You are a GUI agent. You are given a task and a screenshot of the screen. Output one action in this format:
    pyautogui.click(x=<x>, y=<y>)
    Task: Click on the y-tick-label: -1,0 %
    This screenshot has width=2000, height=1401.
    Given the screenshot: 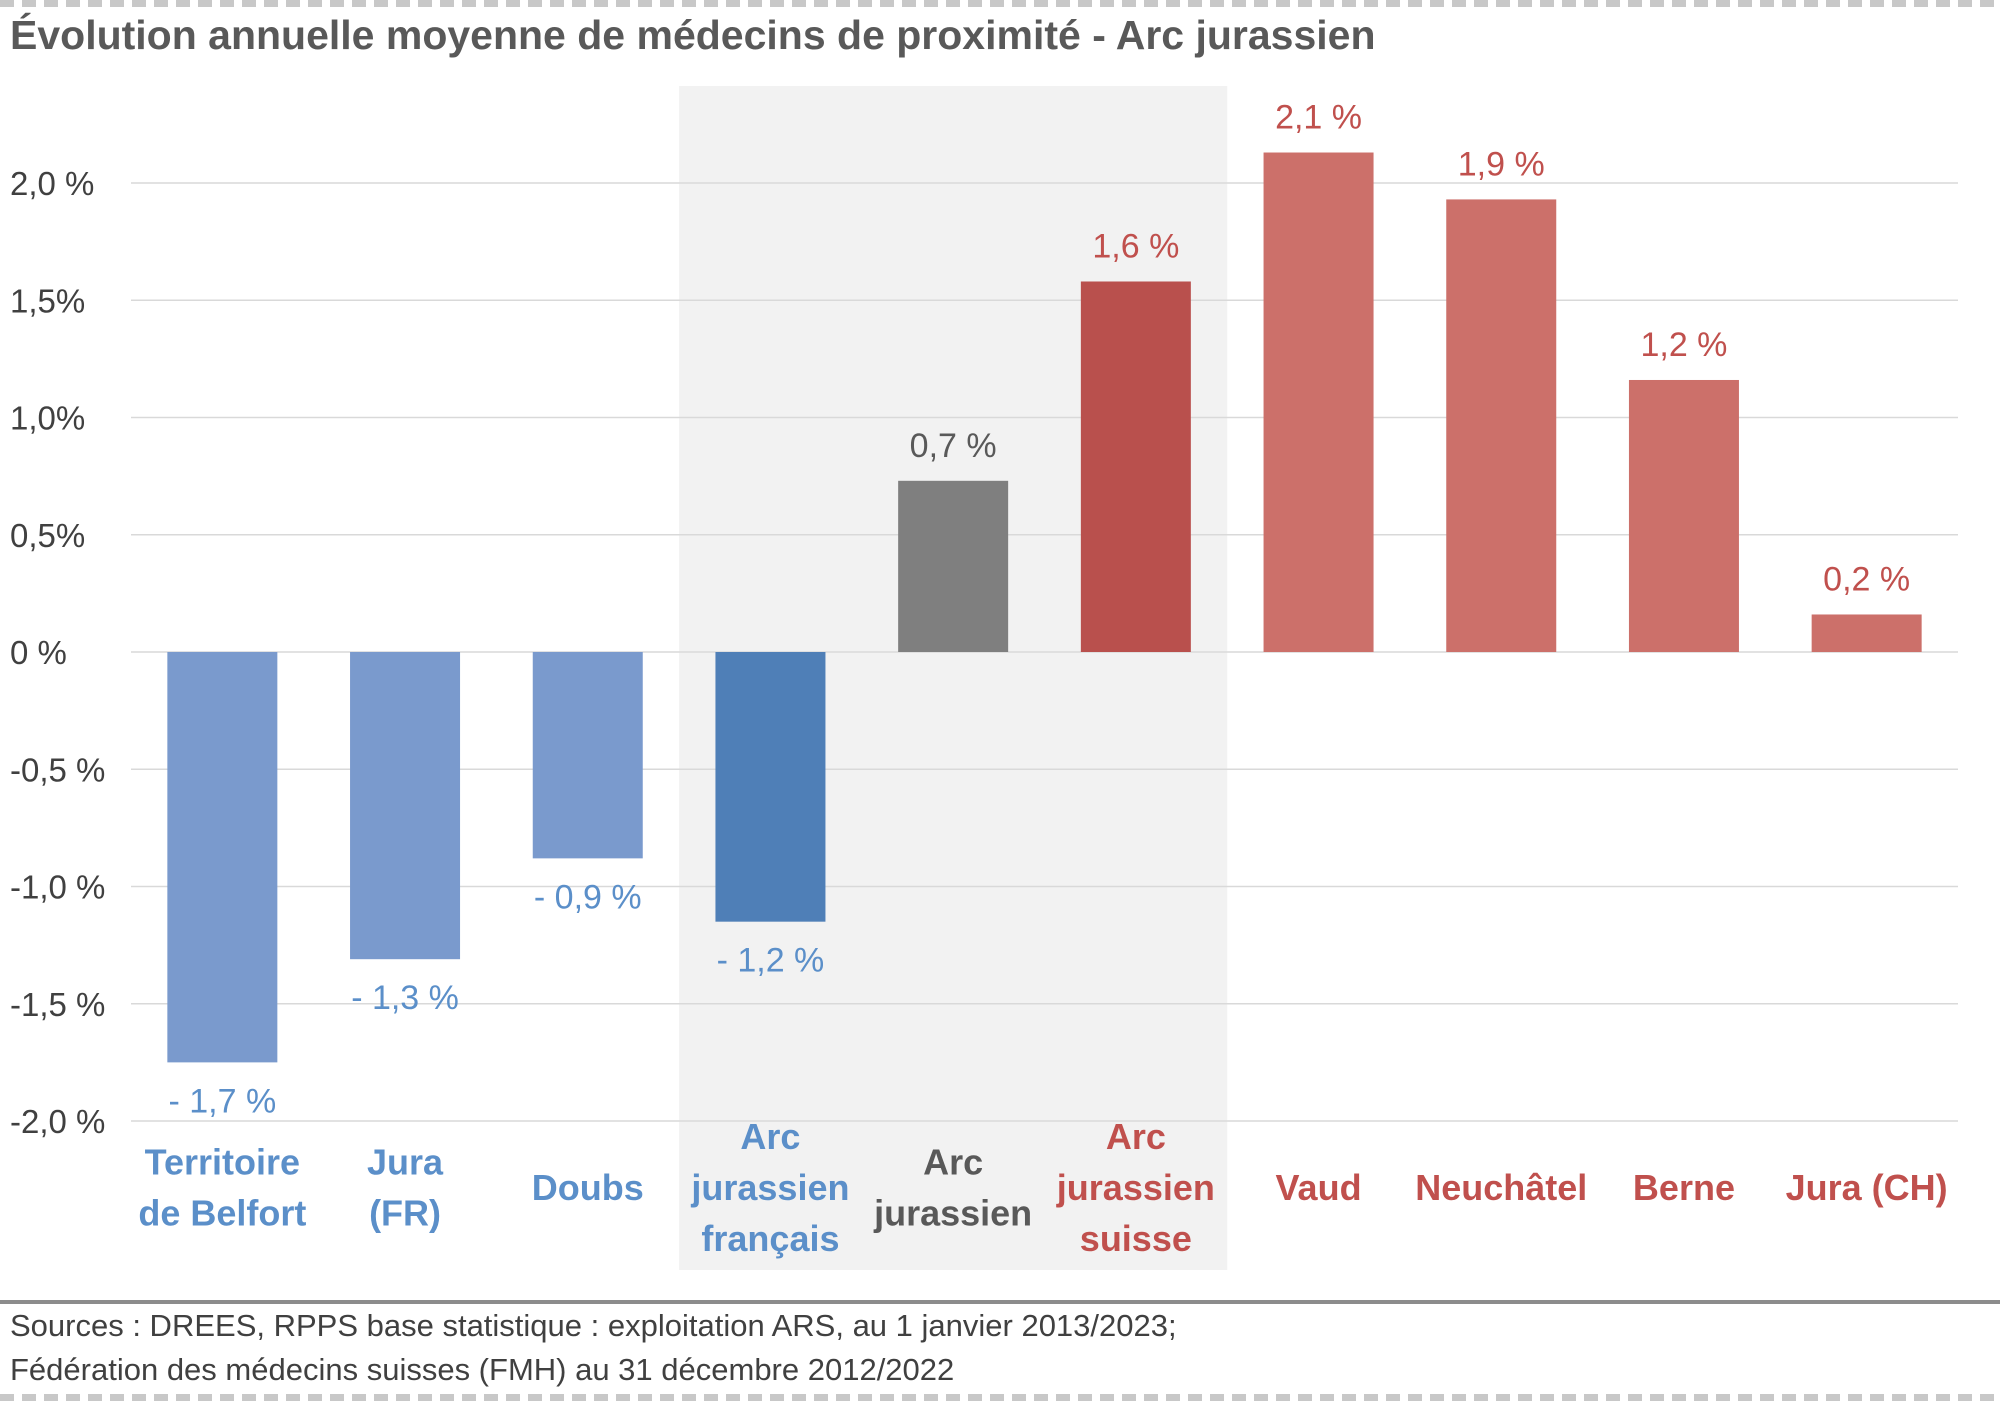 What is the action you would take?
    pyautogui.click(x=57, y=887)
    